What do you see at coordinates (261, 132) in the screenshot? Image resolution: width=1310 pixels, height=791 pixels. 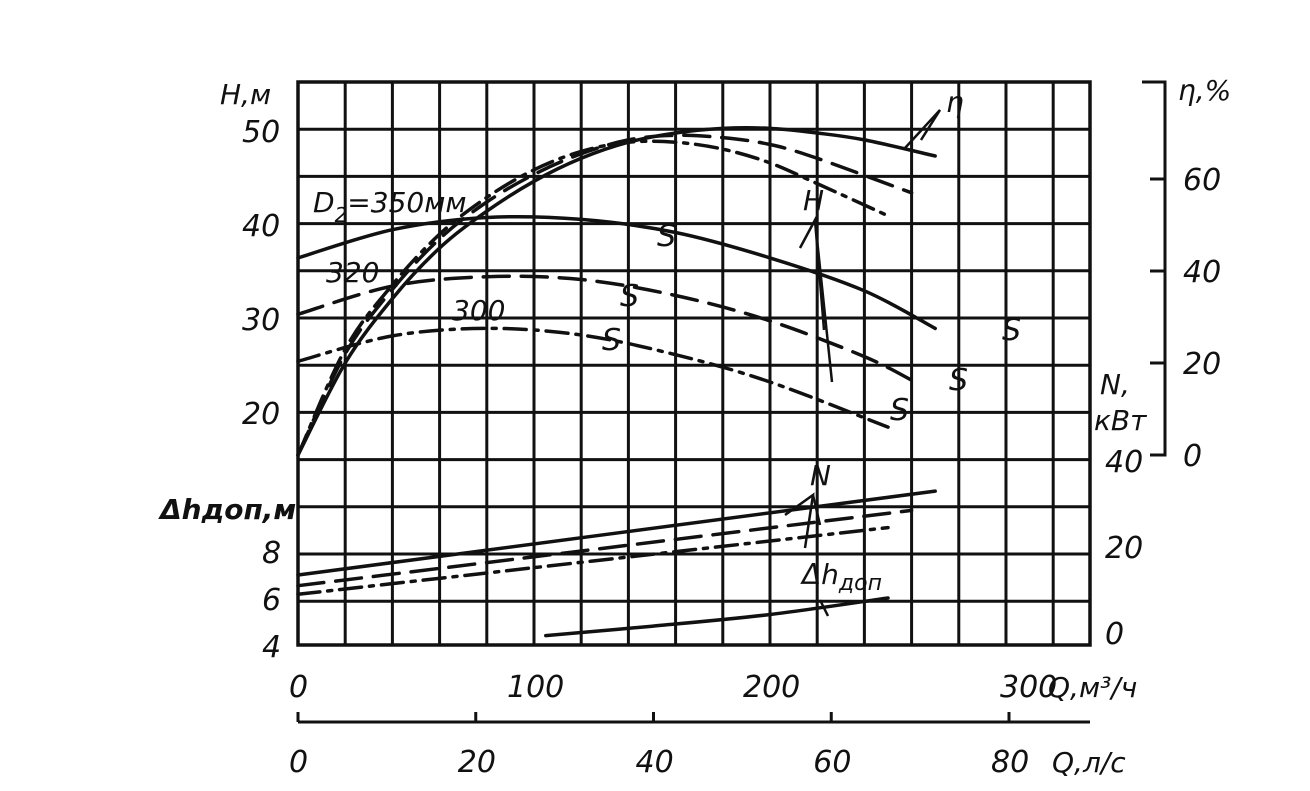 I see `head-tick-label: 50` at bounding box center [261, 132].